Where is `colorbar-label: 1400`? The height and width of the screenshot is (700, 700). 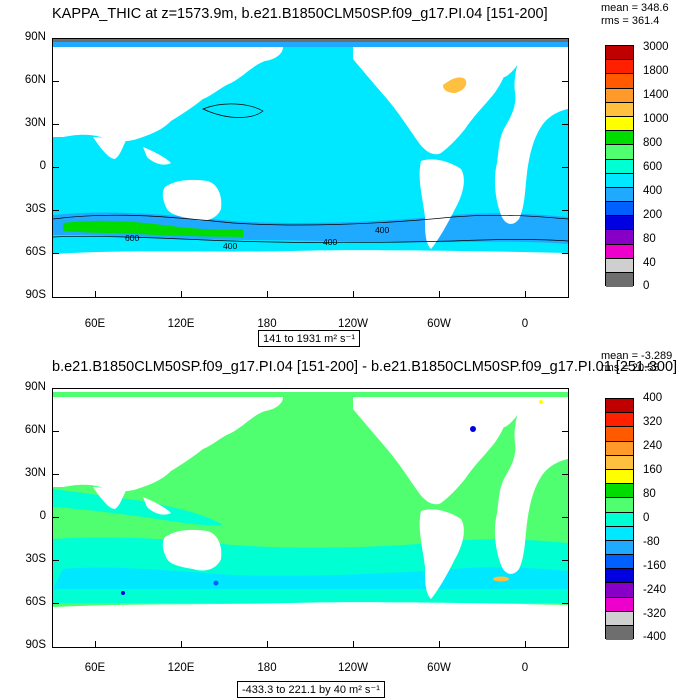
colorbar-label: 1400 is located at coordinates (656, 95).